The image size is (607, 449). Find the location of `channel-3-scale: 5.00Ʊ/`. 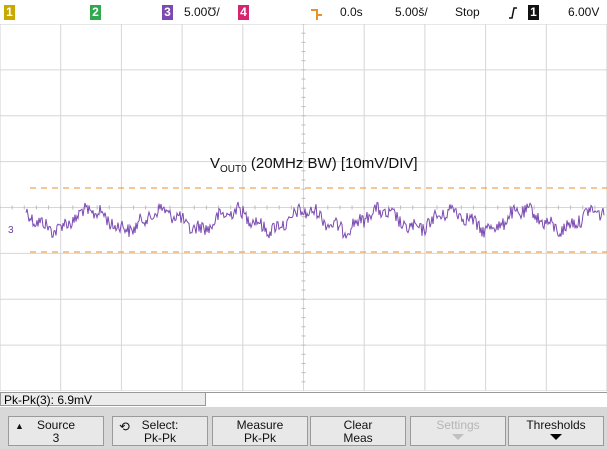

channel-3-scale: 5.00Ʊ/ is located at coordinates (202, 12).